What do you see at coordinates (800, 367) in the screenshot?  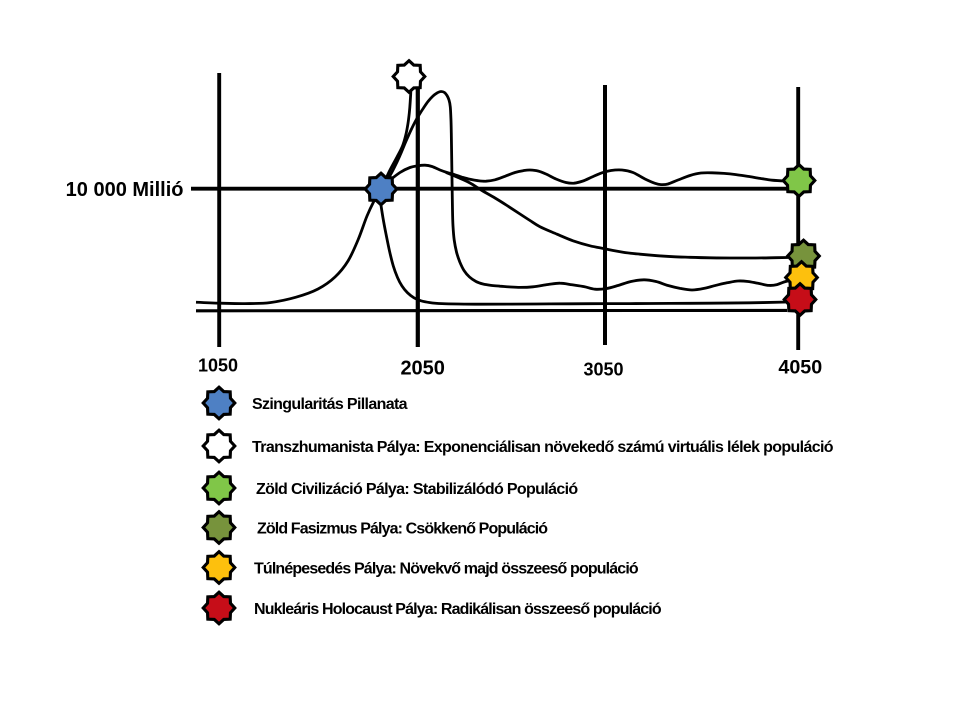 I see `svg-text: 4050` at bounding box center [800, 367].